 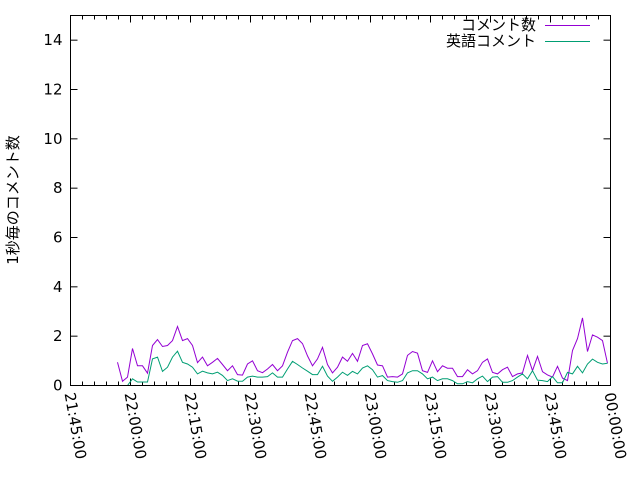 I want to click on x-tick-label: 23:45:00, so click(x=555, y=425).